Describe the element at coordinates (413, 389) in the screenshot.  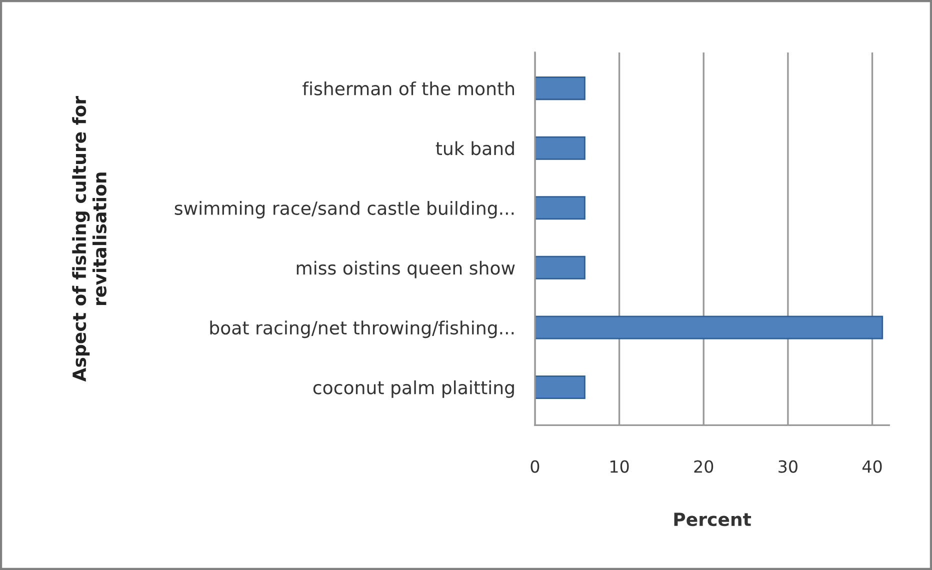
I see `y-tick-label: coconut palm plaitting` at that location.